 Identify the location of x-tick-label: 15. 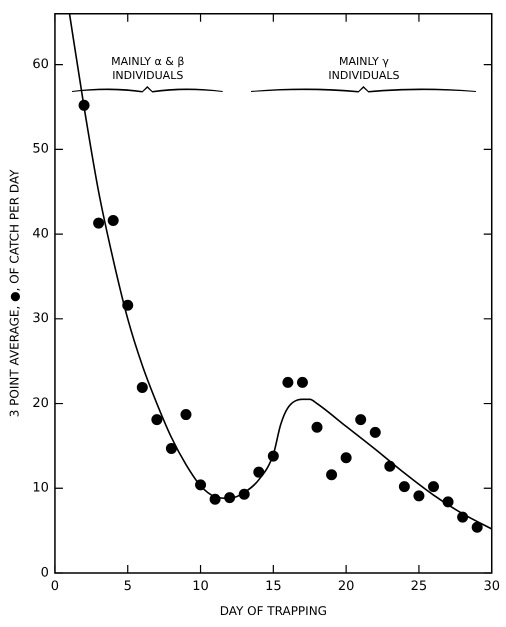
(273, 586).